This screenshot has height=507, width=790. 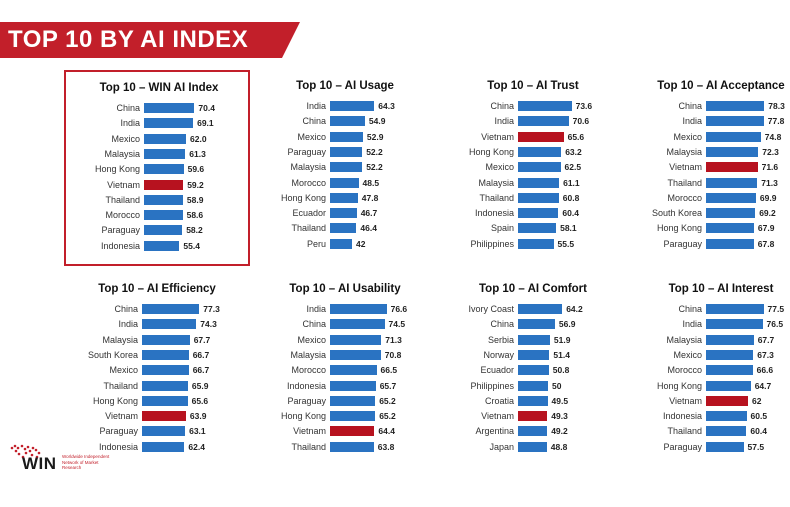 I want to click on value-label: 64.3, so click(x=386, y=106).